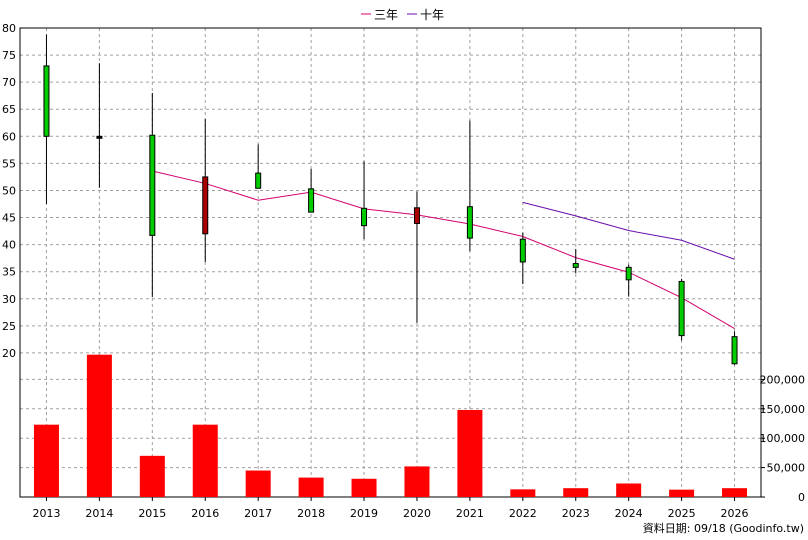 The height and width of the screenshot is (540, 808). What do you see at coordinates (364, 513) in the screenshot?
I see `x-tick-label: 2019` at bounding box center [364, 513].